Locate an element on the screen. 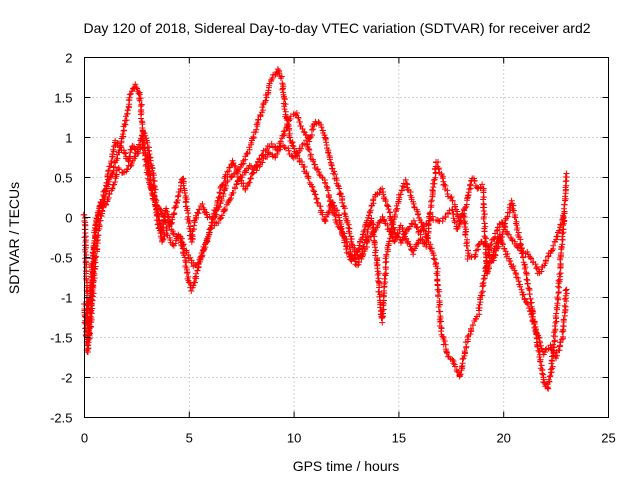 The width and height of the screenshot is (640, 480). y-tick-label: -0.5 is located at coordinates (61, 258).